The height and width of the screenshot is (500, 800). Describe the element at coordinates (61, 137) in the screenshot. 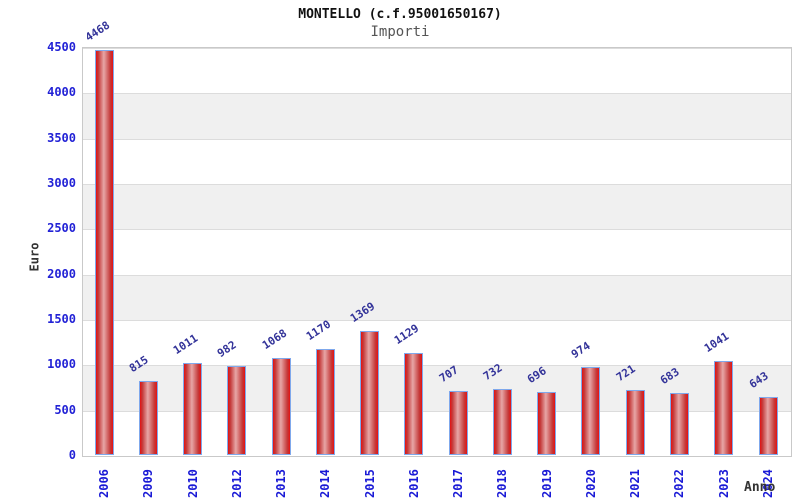

I see `y-tick-label: 3500` at that location.